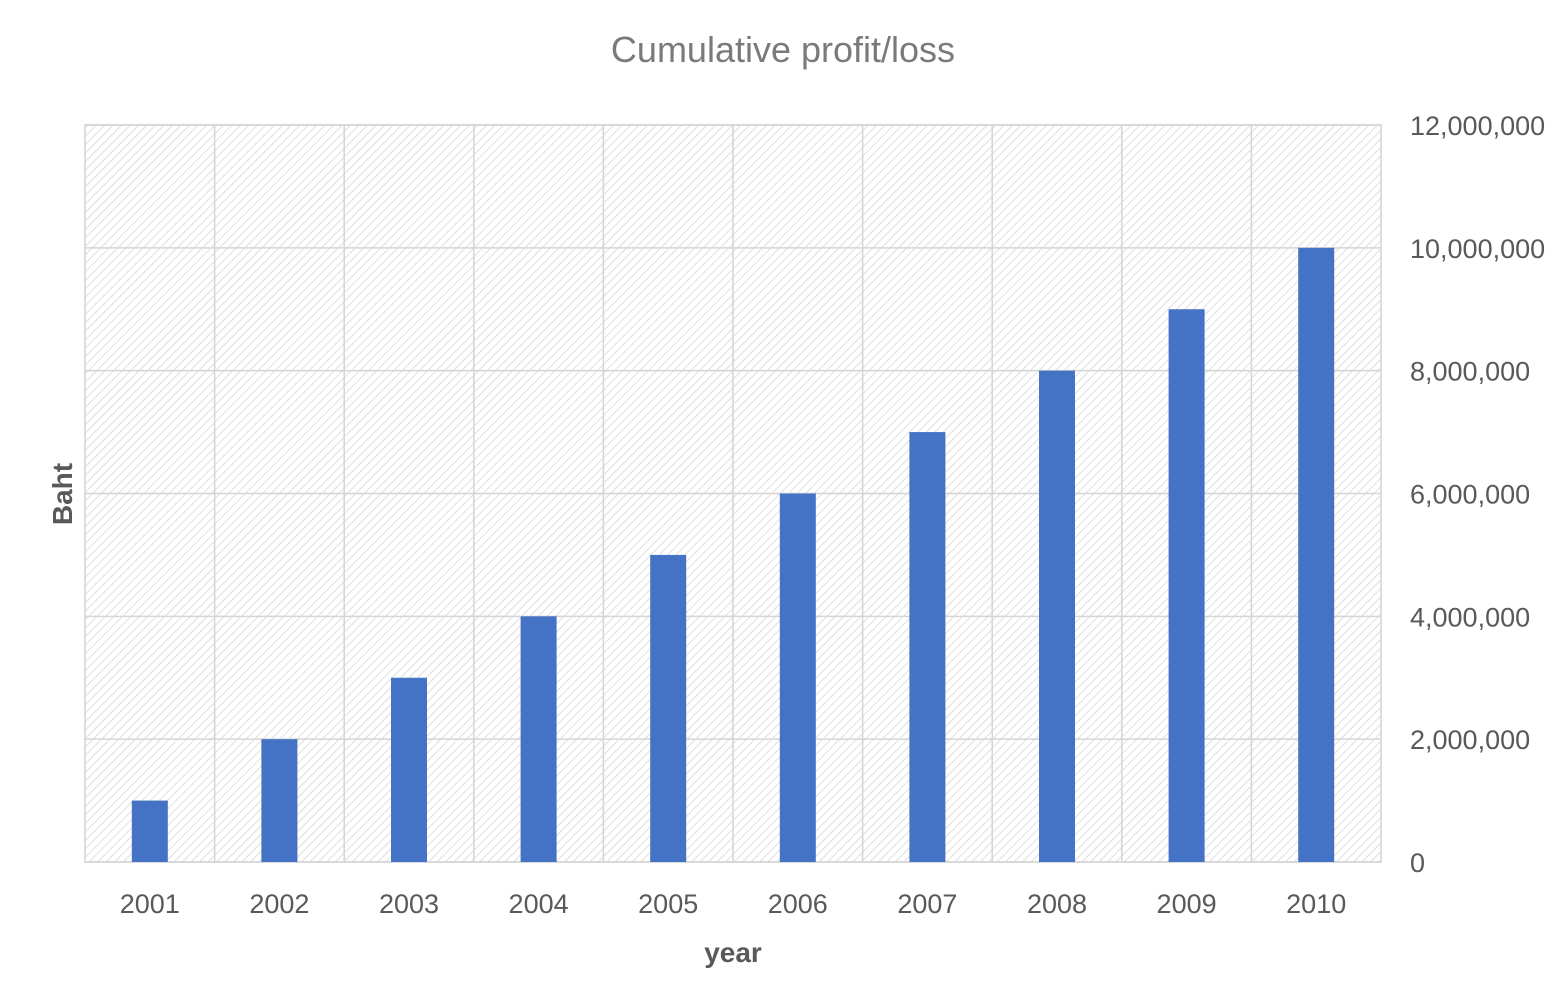 This screenshot has width=1566, height=1006. Describe the element at coordinates (62, 494) in the screenshot. I see `y-axis-title: Baht` at that location.